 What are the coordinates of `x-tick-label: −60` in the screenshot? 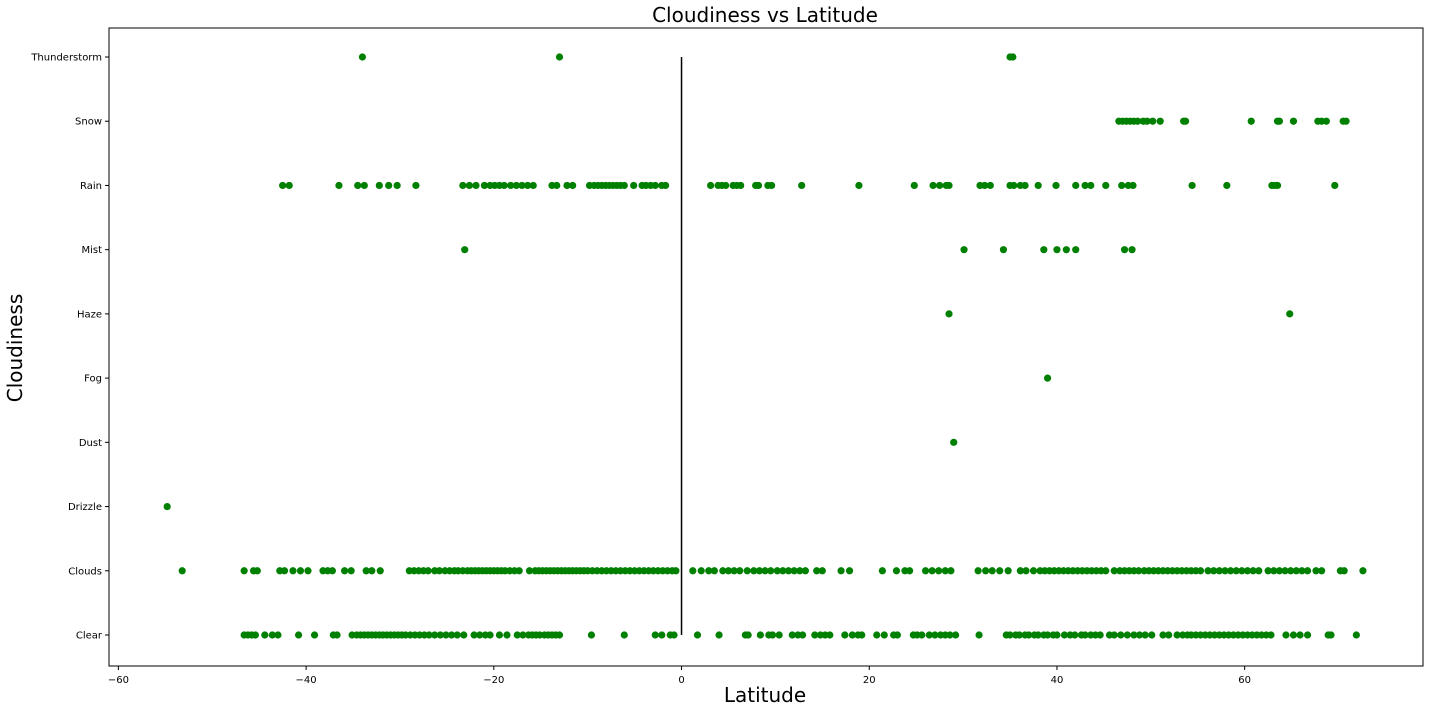 It's located at (118, 680).